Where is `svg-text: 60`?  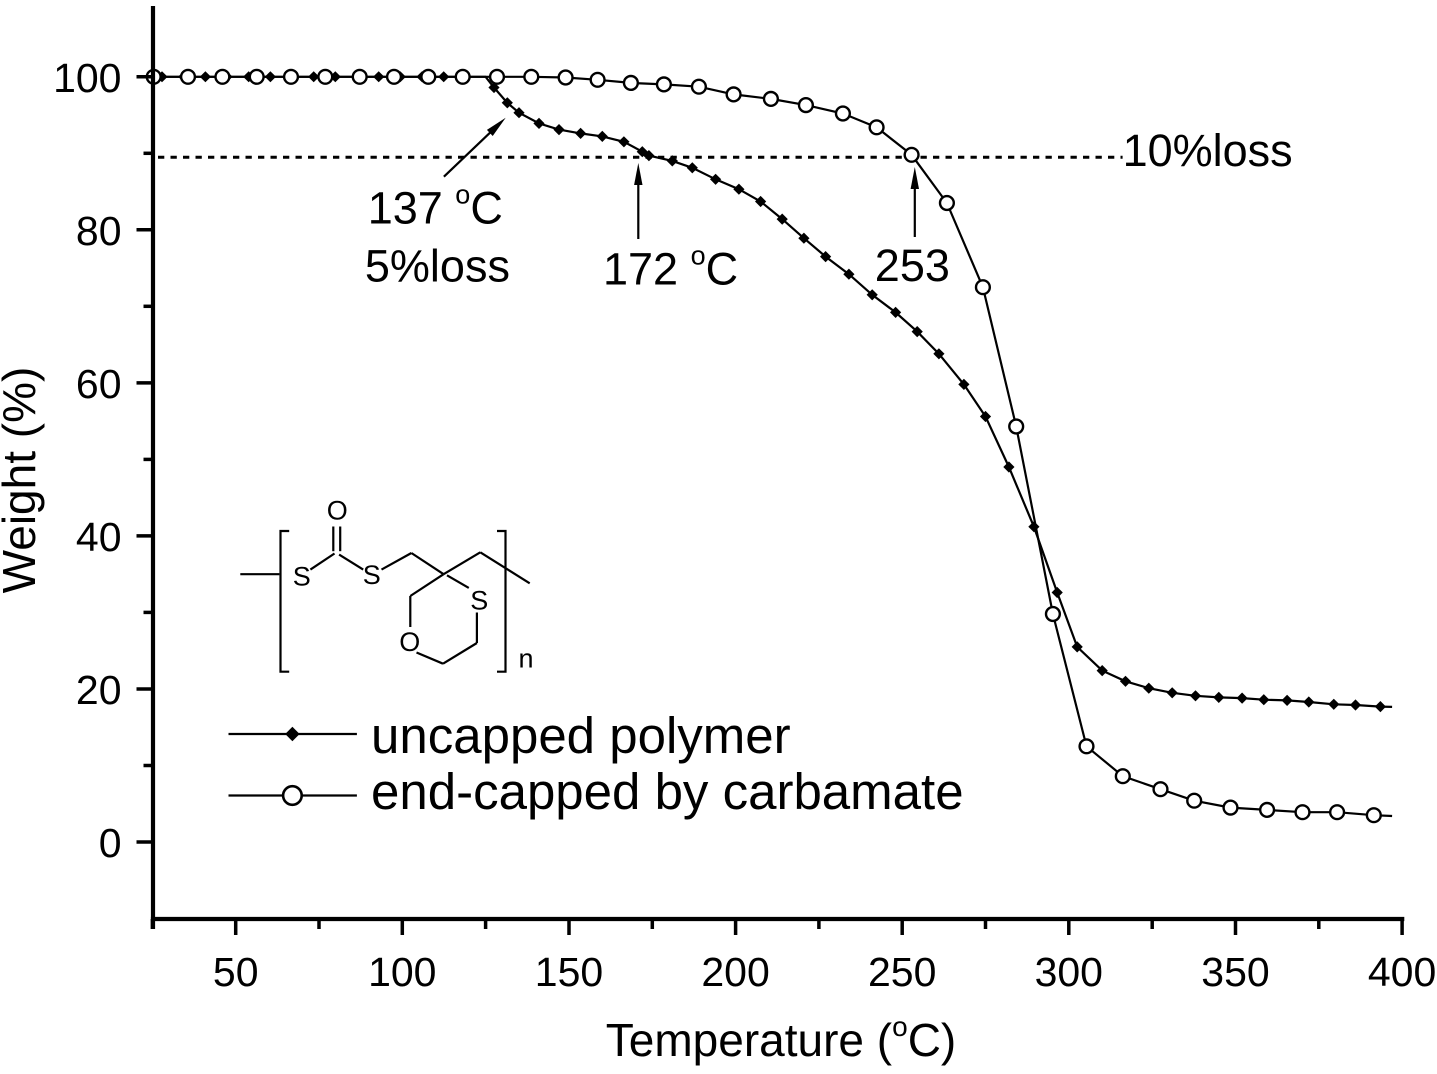
svg-text: 60 is located at coordinates (99, 384).